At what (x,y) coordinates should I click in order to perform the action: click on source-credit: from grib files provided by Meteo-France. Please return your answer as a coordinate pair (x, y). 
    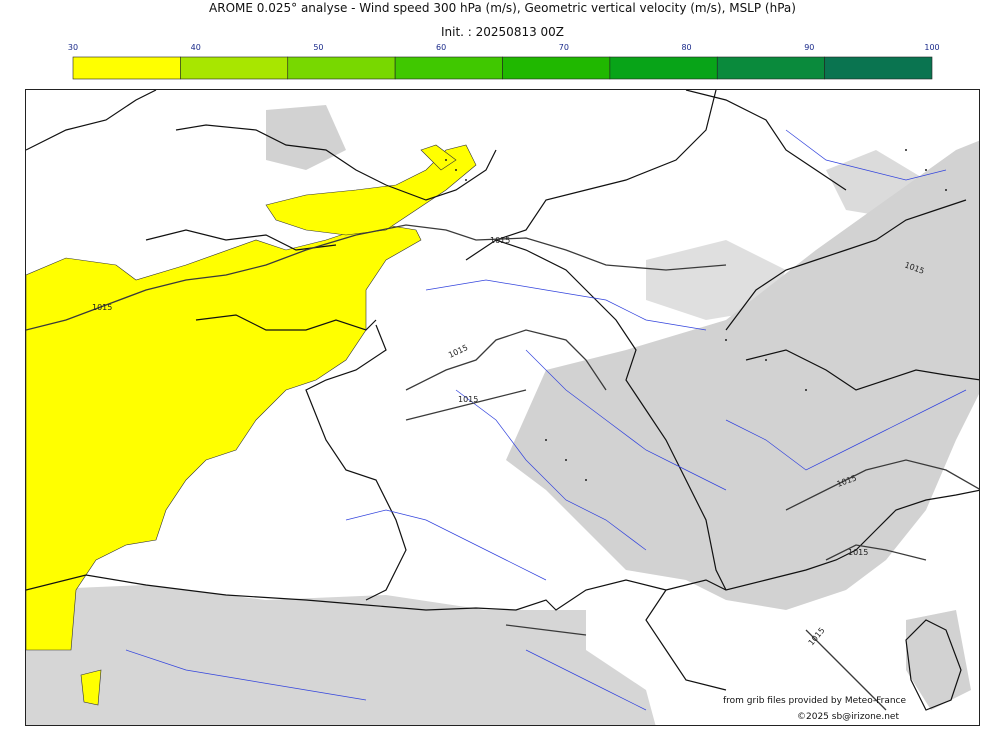
    Looking at the image, I should click on (815, 701).